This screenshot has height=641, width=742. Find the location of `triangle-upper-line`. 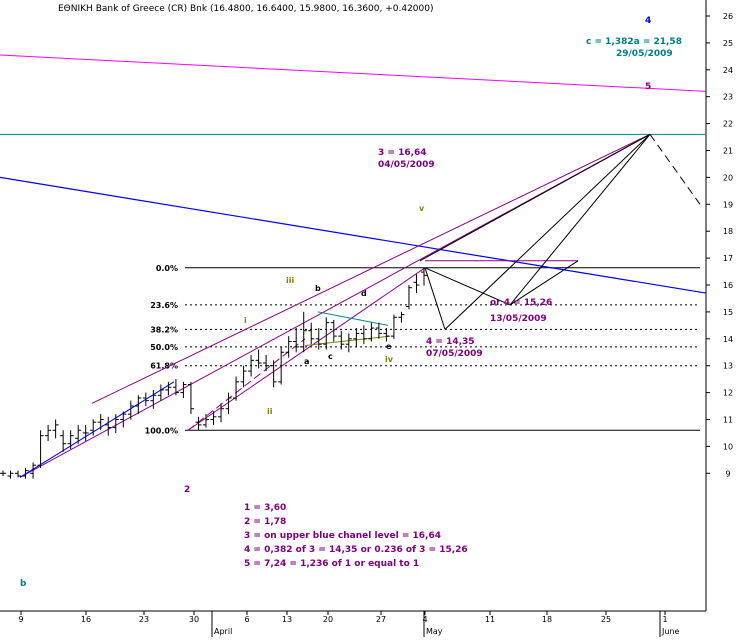

triangle-upper-line is located at coordinates (353, 318).